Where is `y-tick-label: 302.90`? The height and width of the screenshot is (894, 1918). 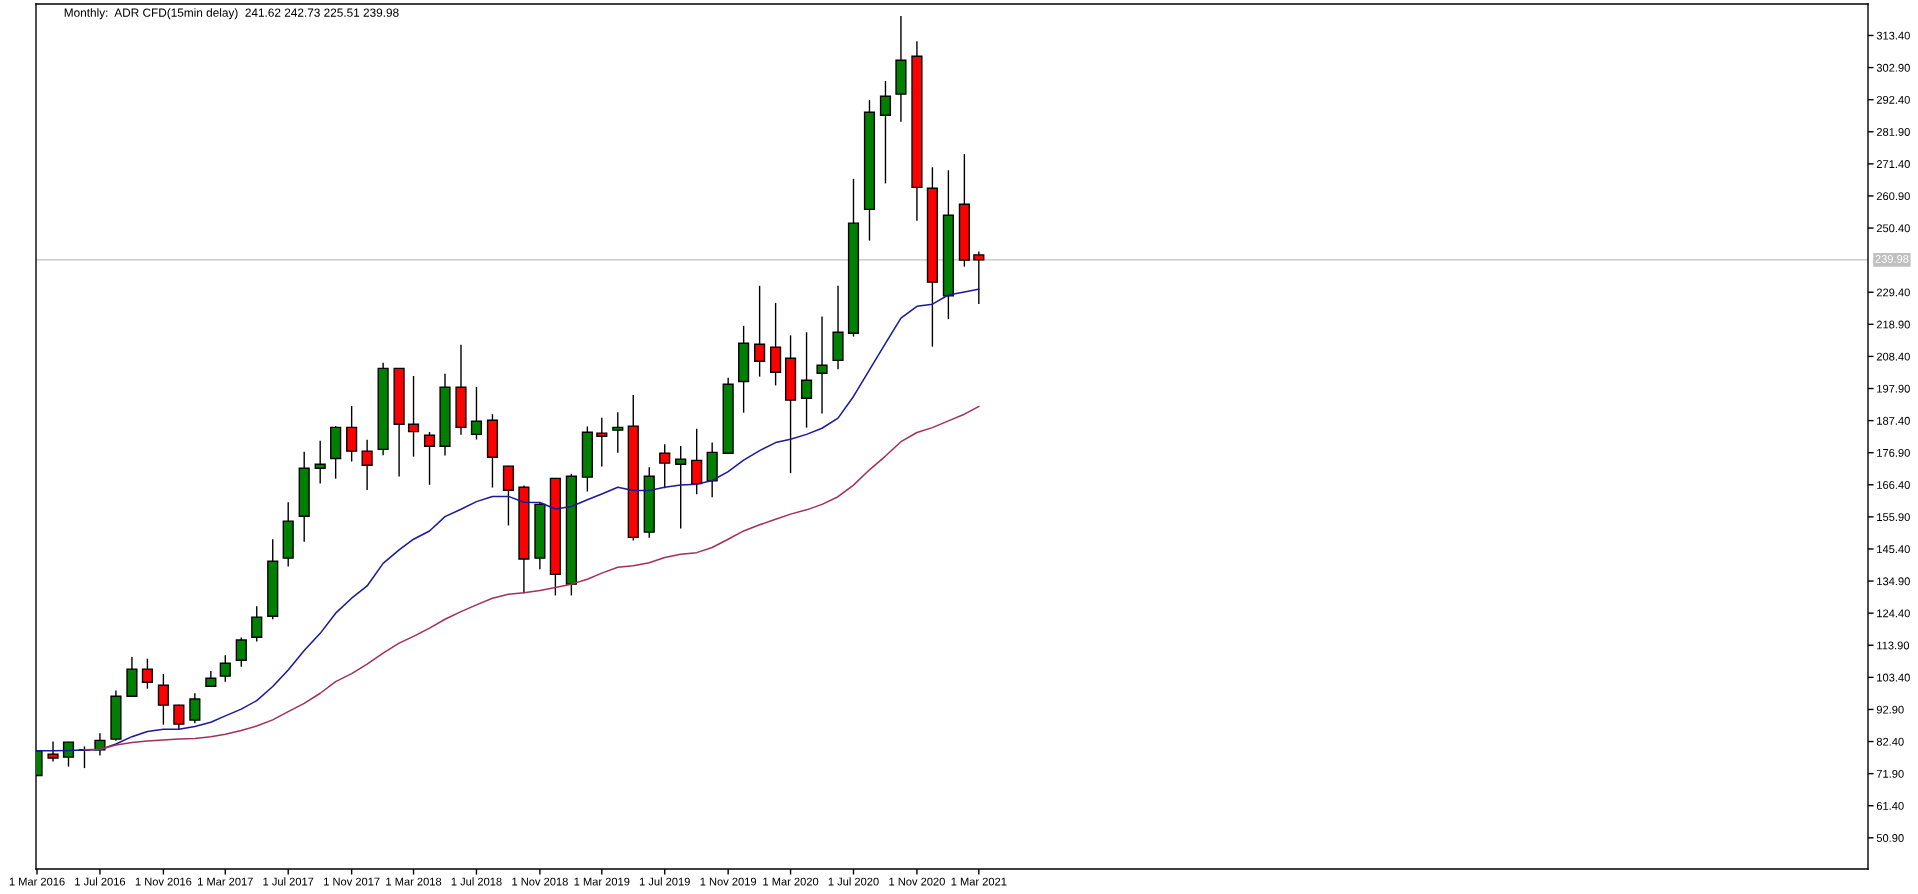 y-tick-label: 302.90 is located at coordinates (1893, 67).